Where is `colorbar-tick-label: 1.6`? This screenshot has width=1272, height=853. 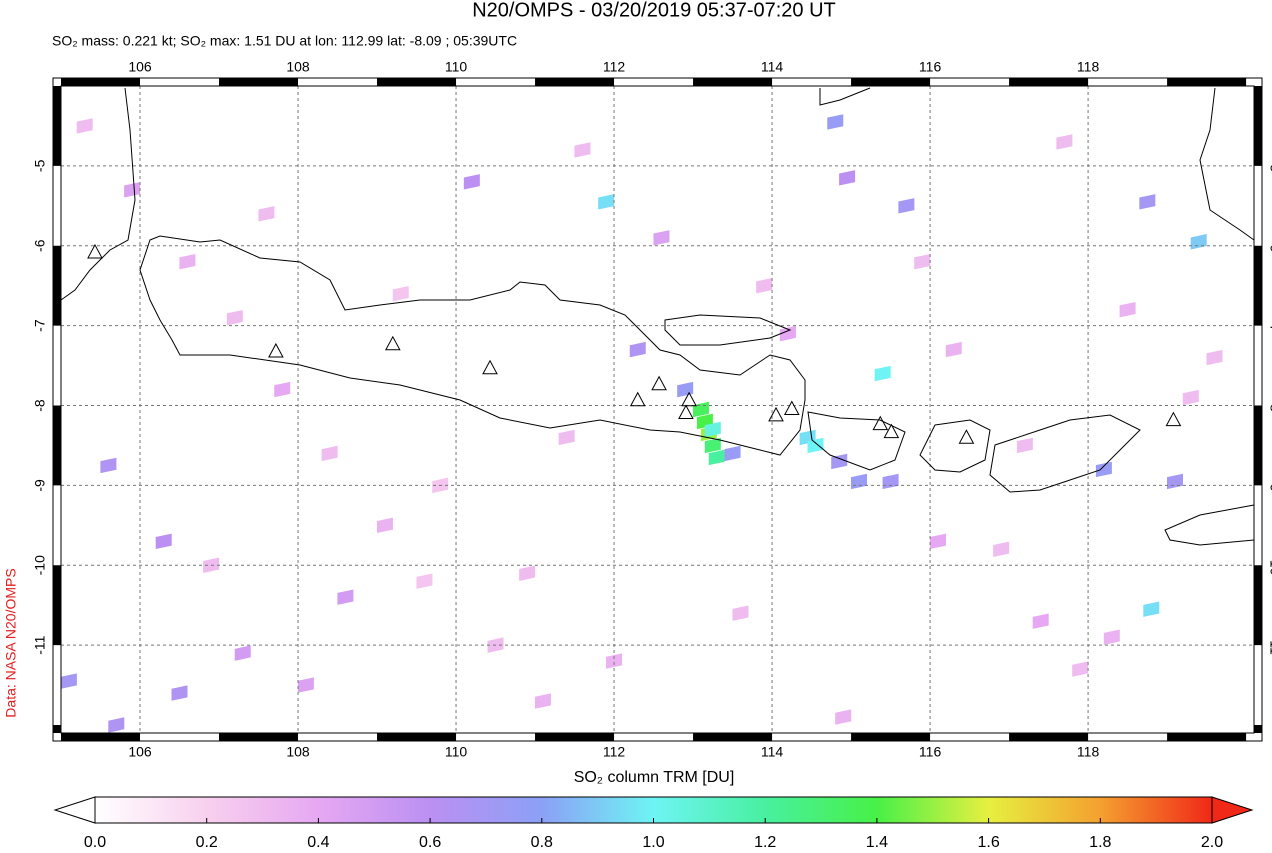
colorbar-tick-label: 1.6 is located at coordinates (988, 842).